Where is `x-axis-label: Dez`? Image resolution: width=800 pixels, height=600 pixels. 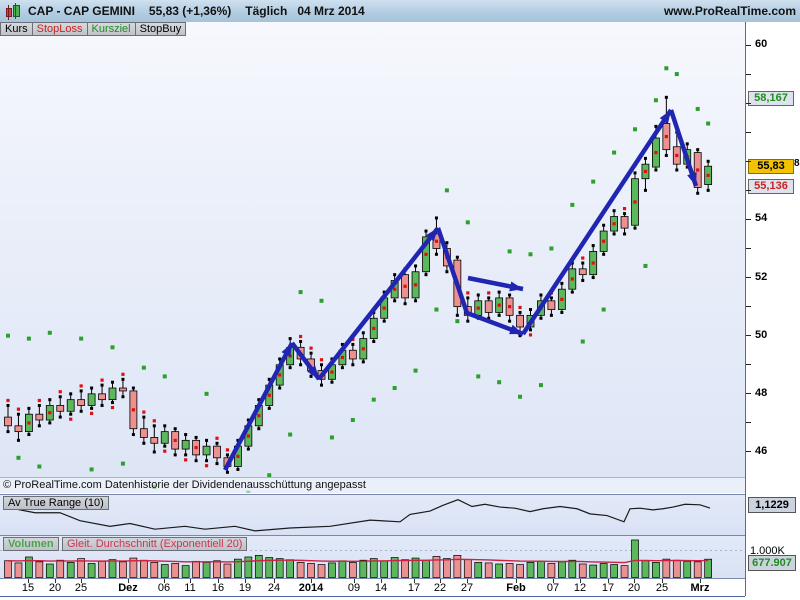 x-axis-label: Dez is located at coordinates (128, 588).